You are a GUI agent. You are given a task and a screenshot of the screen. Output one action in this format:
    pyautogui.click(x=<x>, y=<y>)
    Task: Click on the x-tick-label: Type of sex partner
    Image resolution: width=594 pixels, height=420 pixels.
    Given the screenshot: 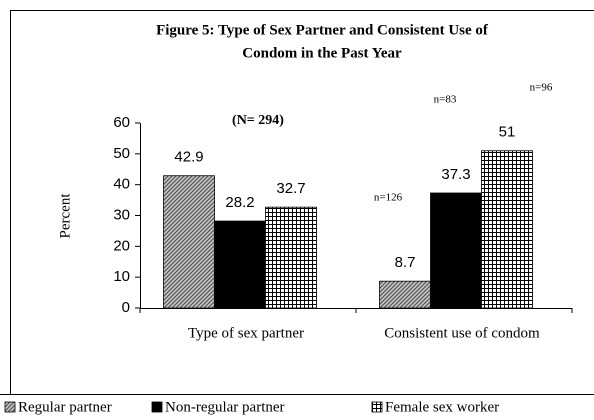 What is the action you would take?
    pyautogui.click(x=246, y=333)
    